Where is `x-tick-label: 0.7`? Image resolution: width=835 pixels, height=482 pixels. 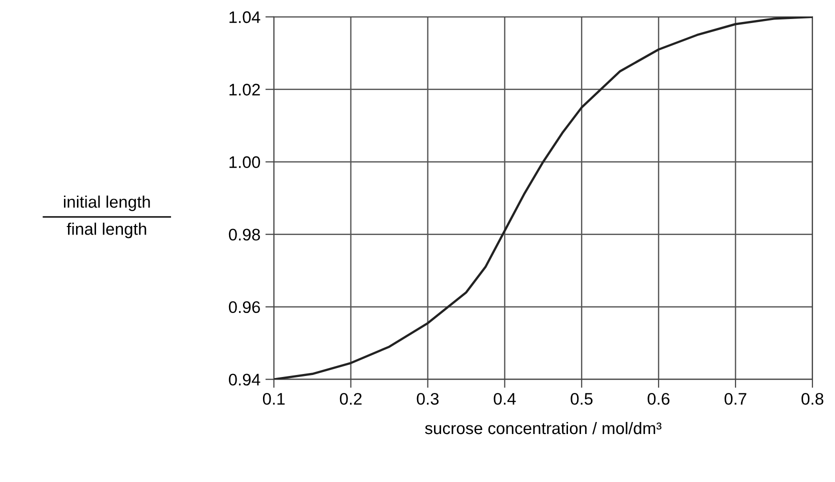
x-tick-label: 0.7 is located at coordinates (735, 398).